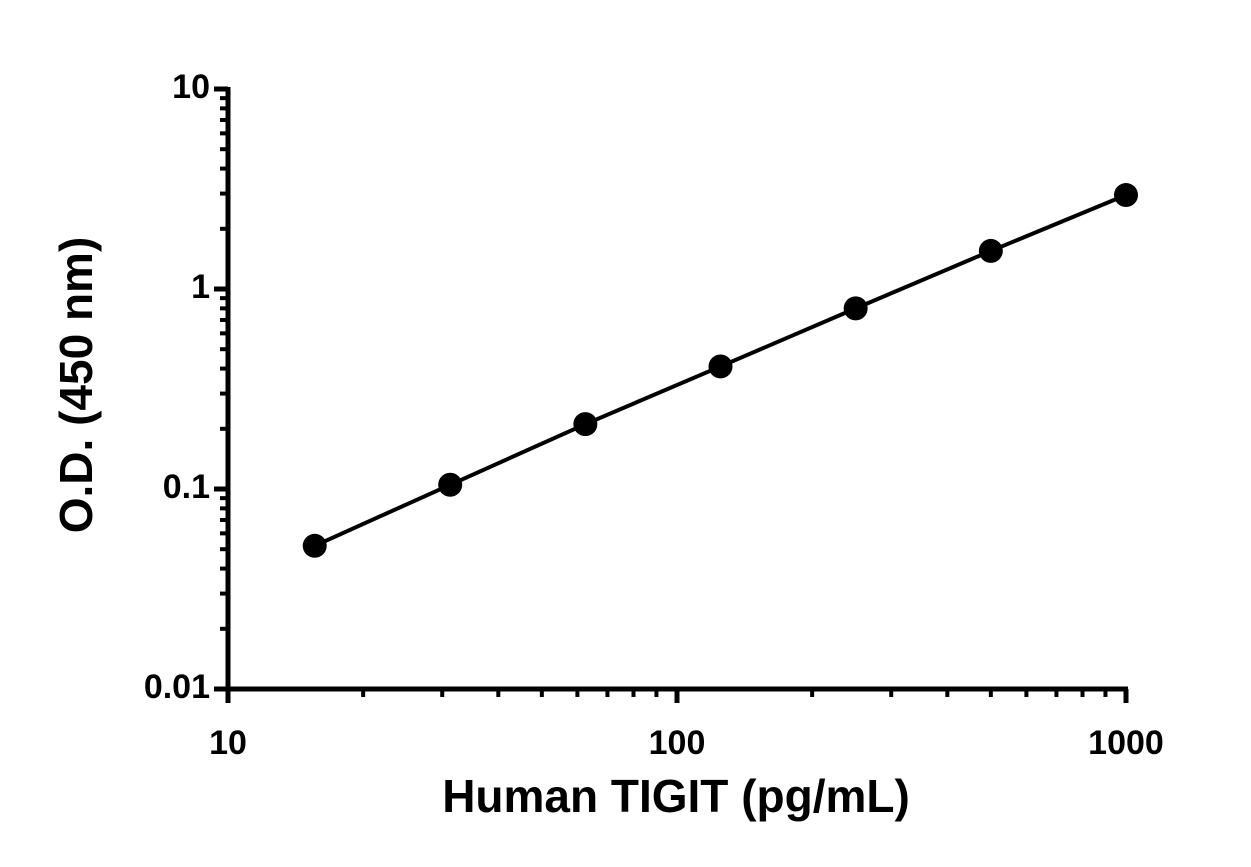  Describe the element at coordinates (676, 796) in the screenshot. I see `x-axis-title: Human TIGIT (pg/mL)` at that location.